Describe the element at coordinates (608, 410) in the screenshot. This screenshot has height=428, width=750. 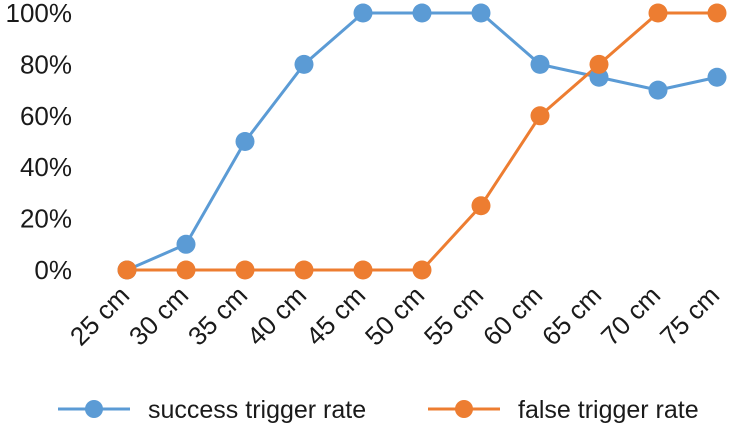
I see `legend-label-false: false trigger rate` at that location.